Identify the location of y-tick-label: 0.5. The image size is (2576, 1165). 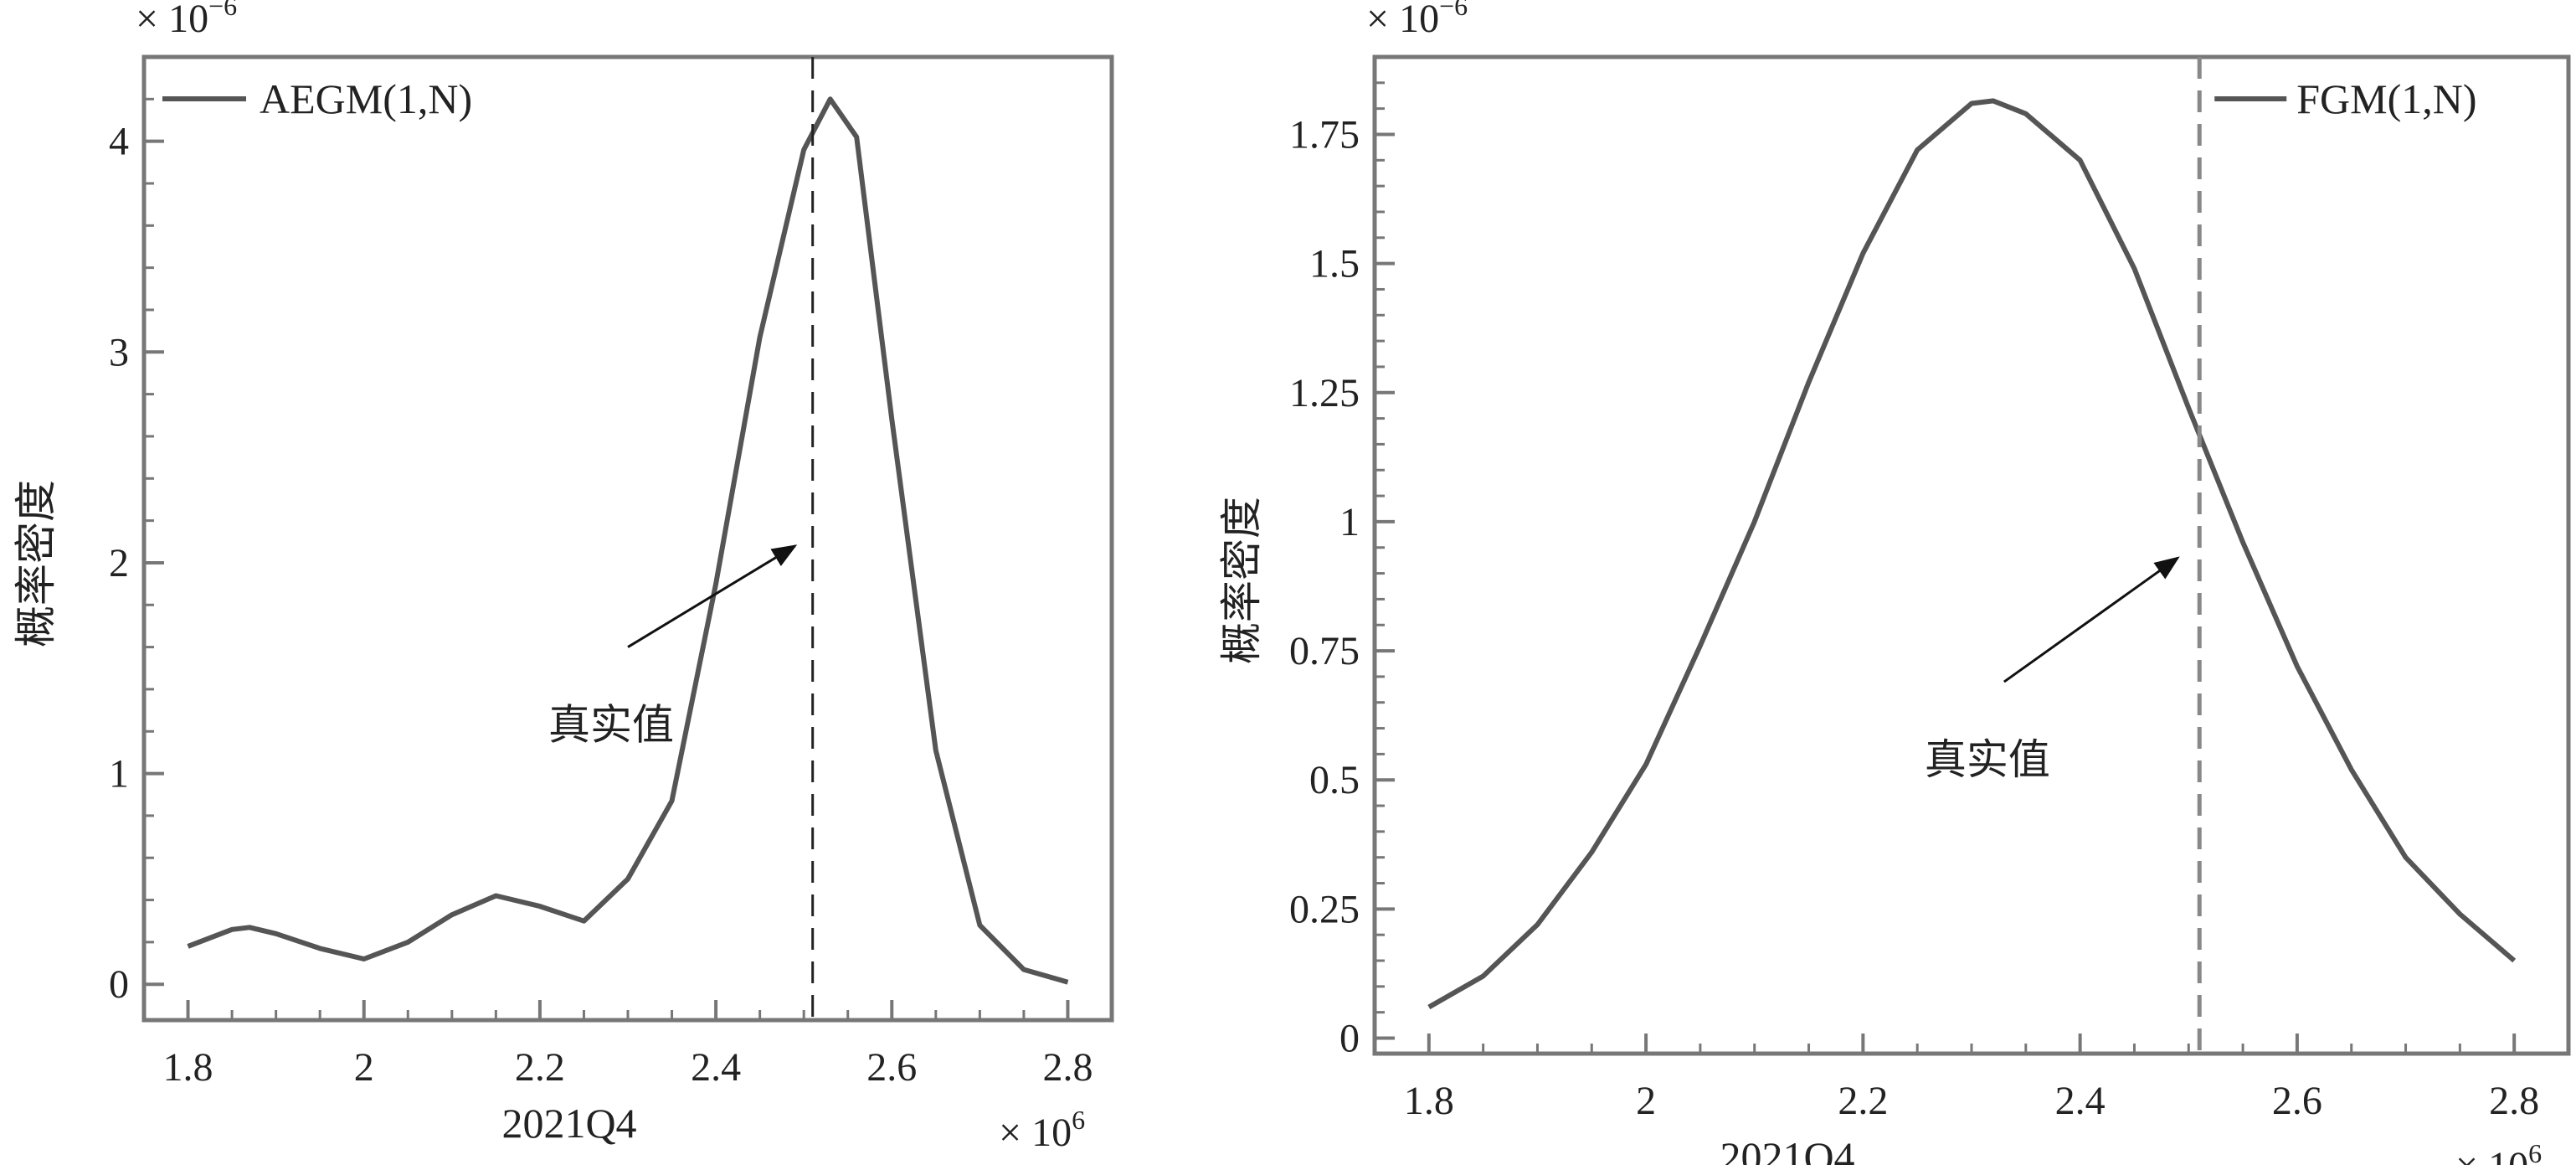
(1335, 780).